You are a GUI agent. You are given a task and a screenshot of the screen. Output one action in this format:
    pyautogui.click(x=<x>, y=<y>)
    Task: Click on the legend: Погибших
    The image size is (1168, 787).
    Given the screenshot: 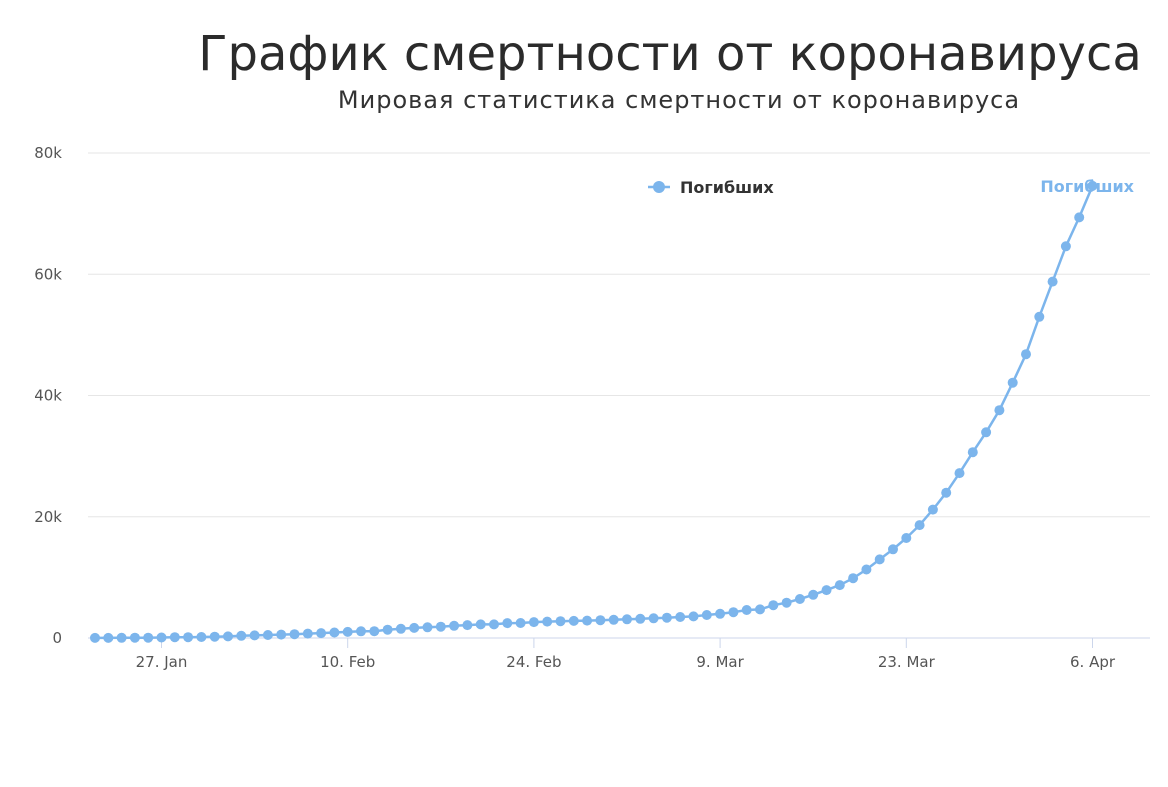 What is the action you would take?
    pyautogui.click(x=711, y=187)
    